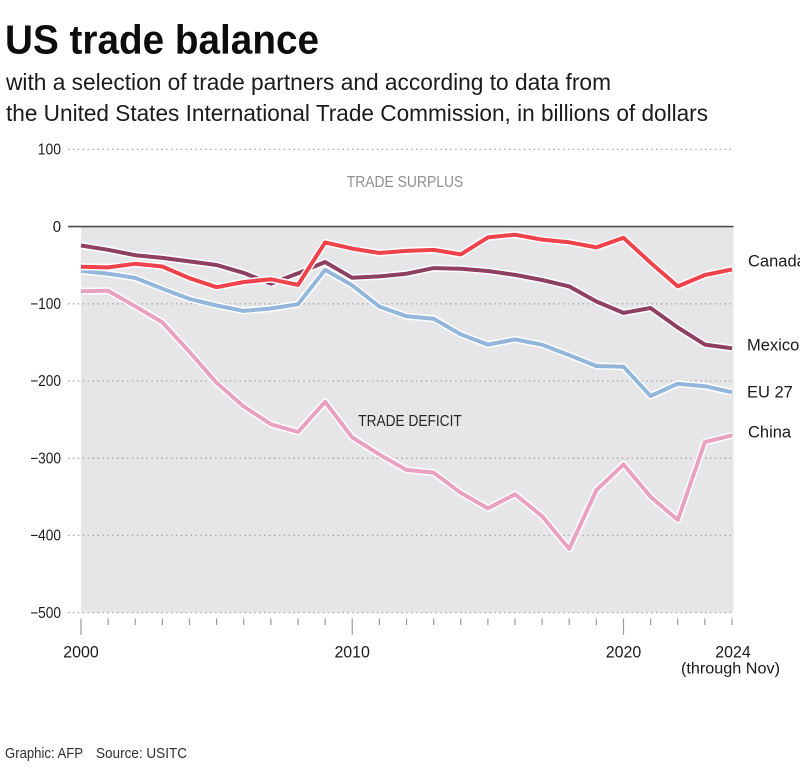 The height and width of the screenshot is (778, 800). What do you see at coordinates (733, 653) in the screenshot?
I see `svg-text: 2024` at bounding box center [733, 653].